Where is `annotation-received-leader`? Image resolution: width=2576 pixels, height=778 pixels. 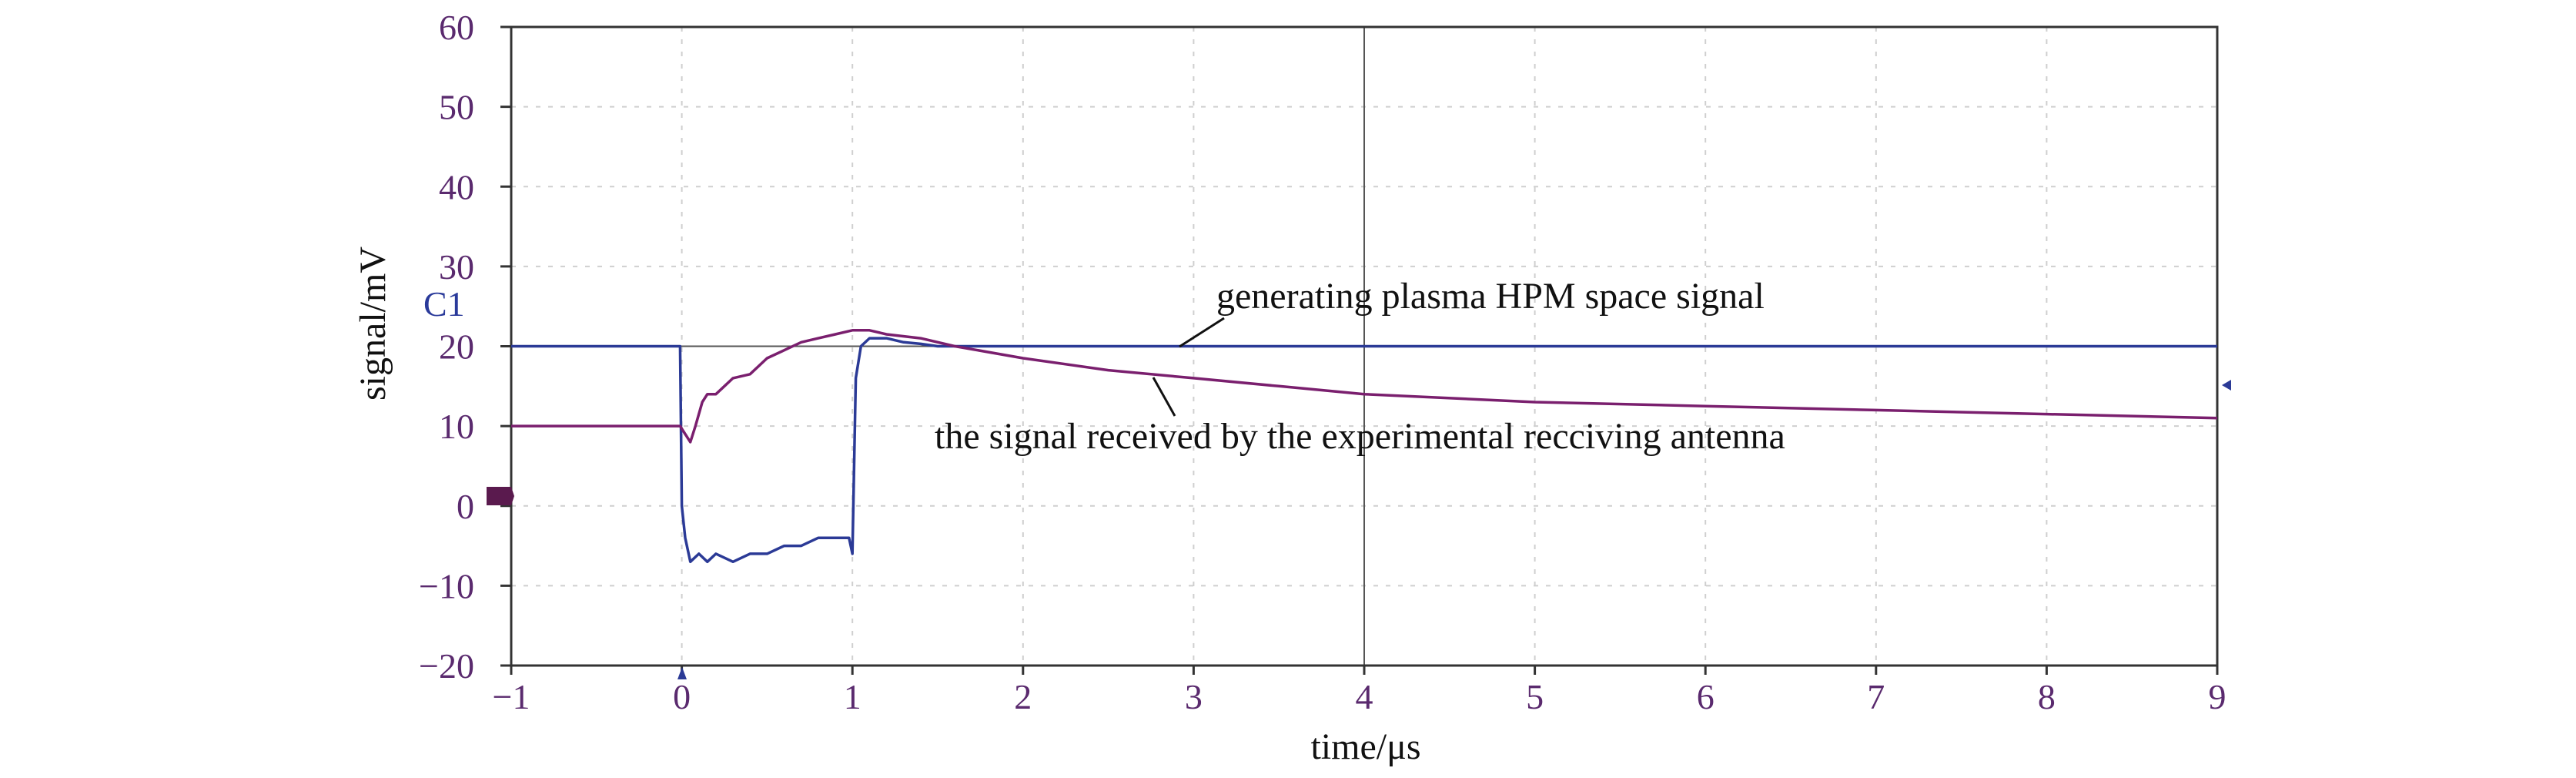 annotation-received-leader is located at coordinates (1164, 397).